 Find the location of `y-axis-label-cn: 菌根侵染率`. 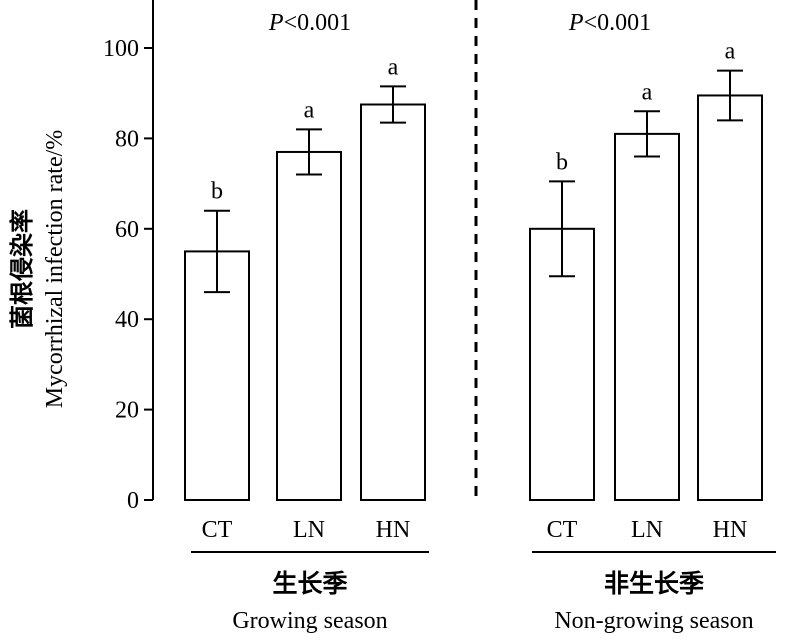

y-axis-label-cn: 菌根侵染率 is located at coordinates (22, 269).